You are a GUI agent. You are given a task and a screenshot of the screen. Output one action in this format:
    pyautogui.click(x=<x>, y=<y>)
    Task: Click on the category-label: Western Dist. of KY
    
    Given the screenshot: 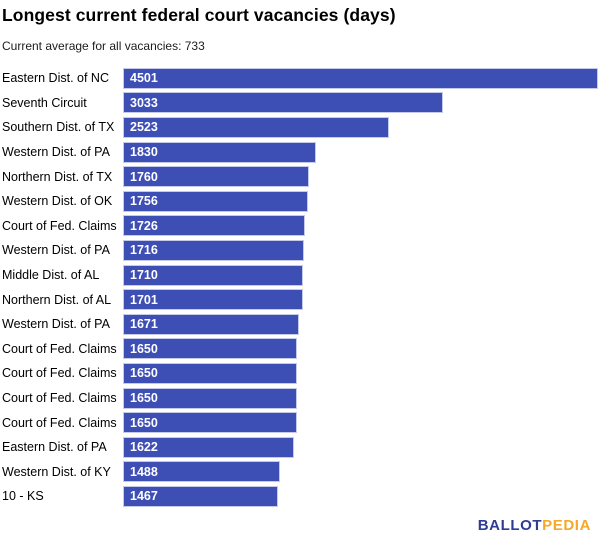 What is the action you would take?
    pyautogui.click(x=56, y=471)
    